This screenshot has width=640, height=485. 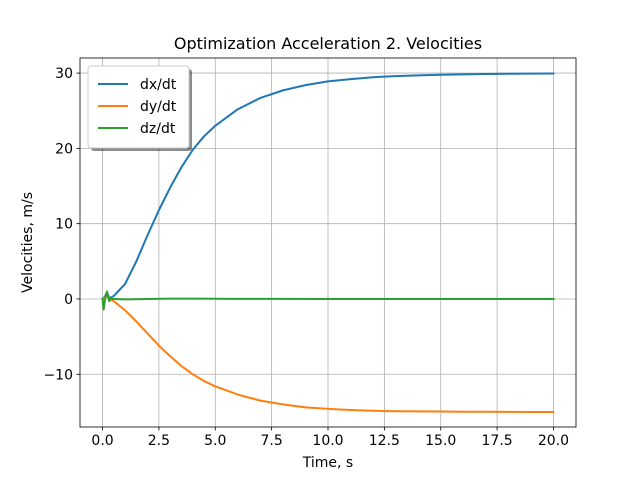 What do you see at coordinates (328, 43) in the screenshot?
I see `chart-title: Optimization Acceleration 2. Velocities` at bounding box center [328, 43].